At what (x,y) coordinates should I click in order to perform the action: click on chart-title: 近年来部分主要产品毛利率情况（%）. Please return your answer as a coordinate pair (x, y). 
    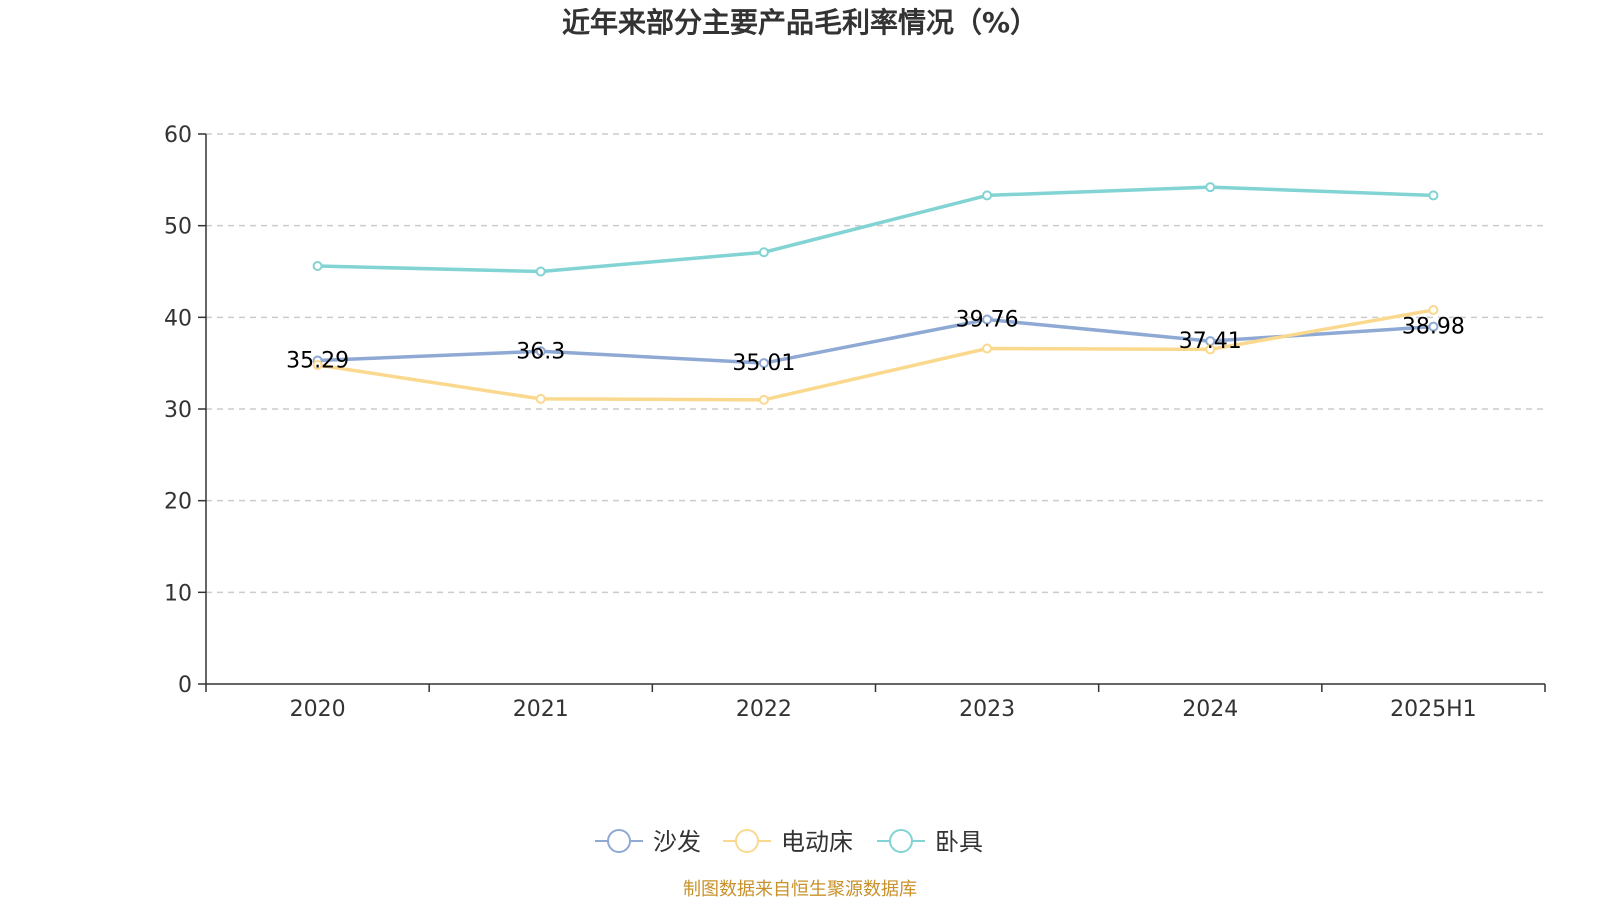
    Looking at the image, I should click on (800, 22).